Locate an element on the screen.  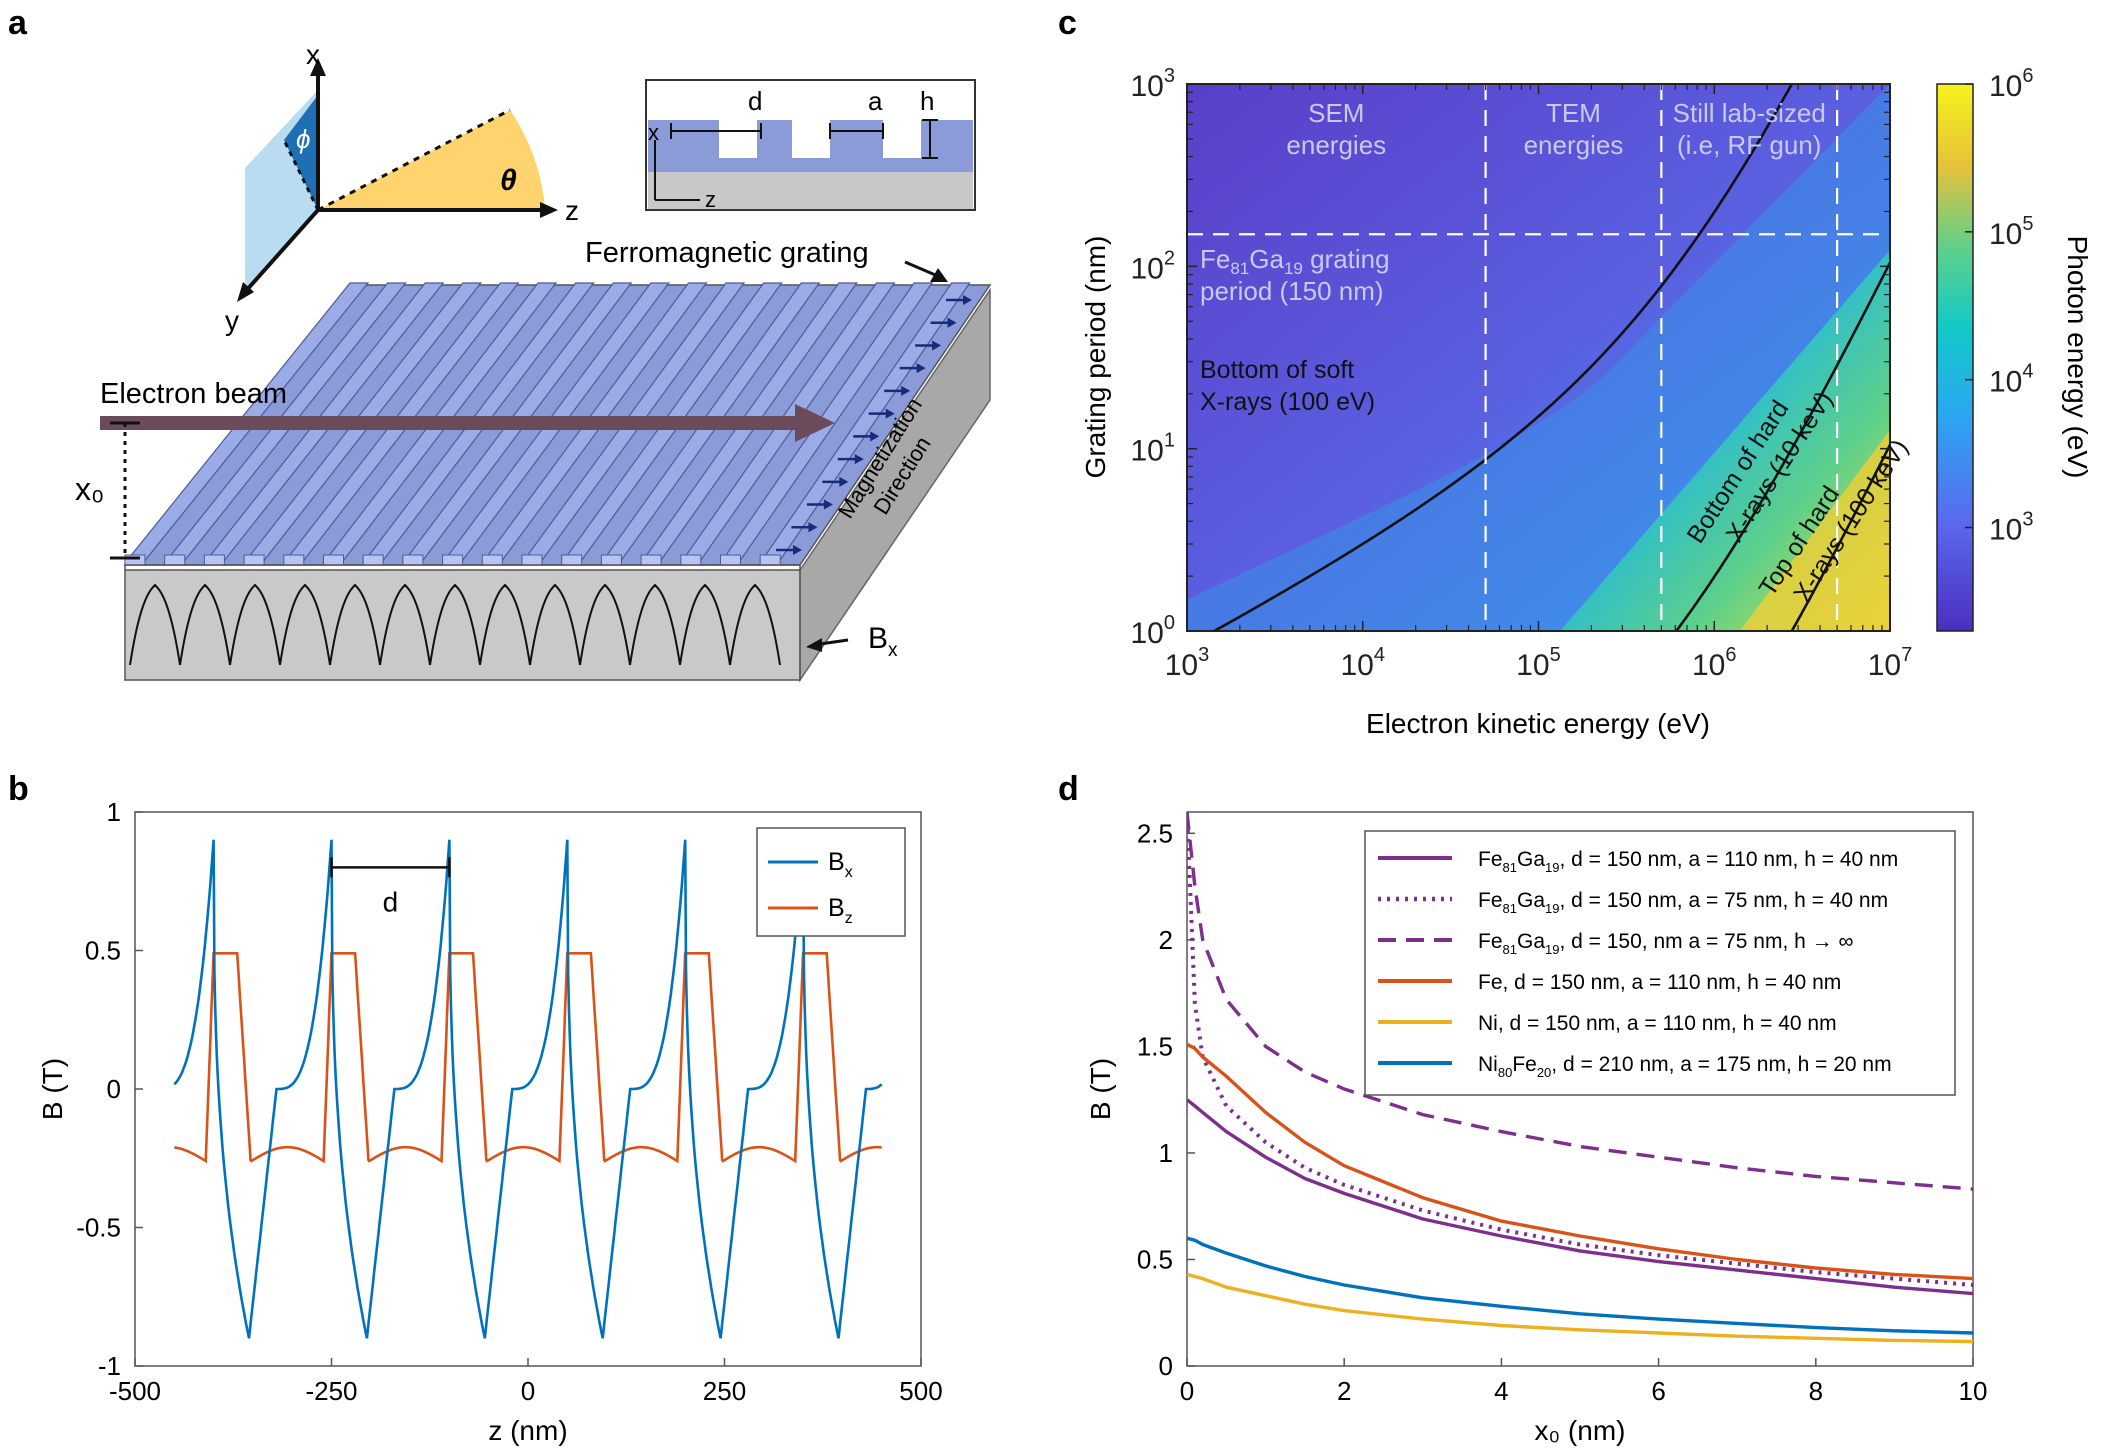
z-arrowhead is located at coordinates (549, 210).